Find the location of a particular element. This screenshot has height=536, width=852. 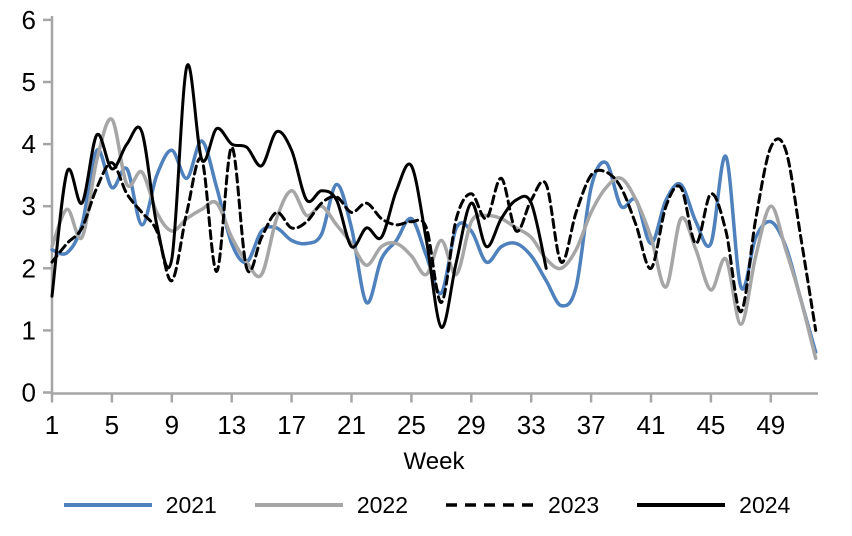

y-tick-label: 5 is located at coordinates (29, 82).